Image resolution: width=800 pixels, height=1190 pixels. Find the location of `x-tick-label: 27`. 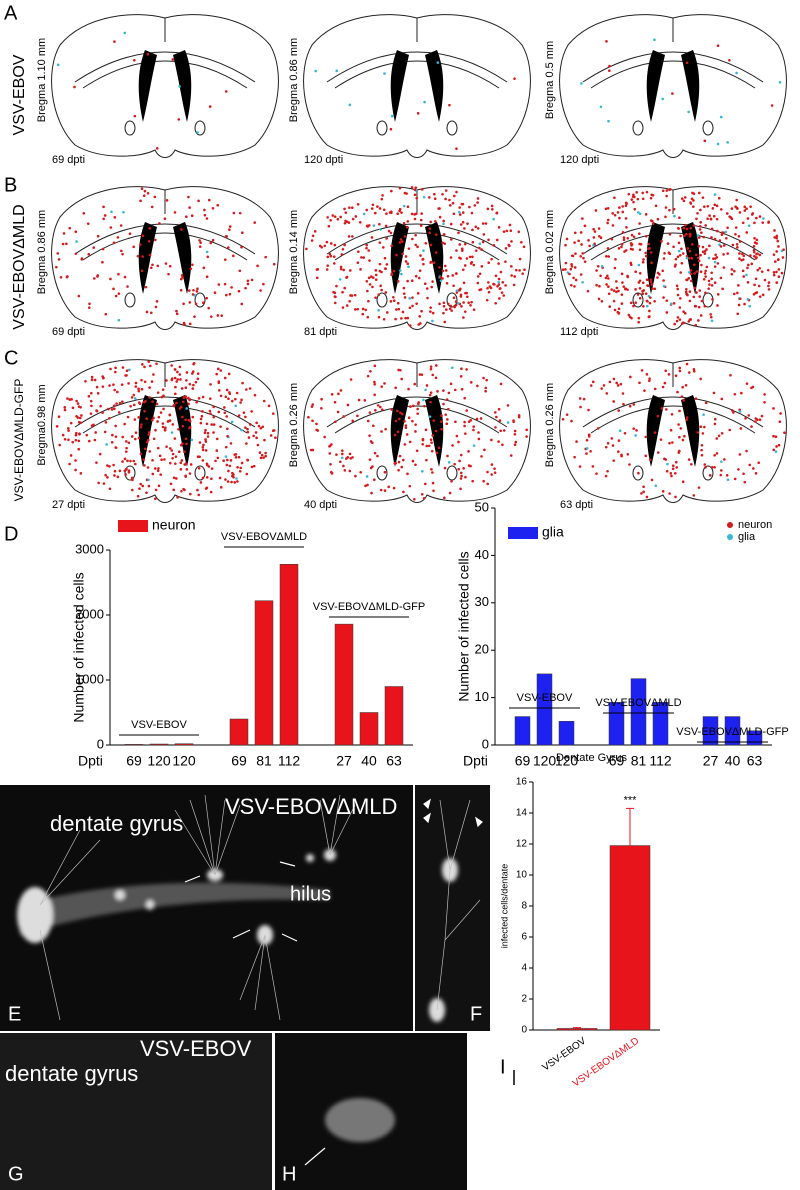

x-tick-label: 27 is located at coordinates (711, 761).